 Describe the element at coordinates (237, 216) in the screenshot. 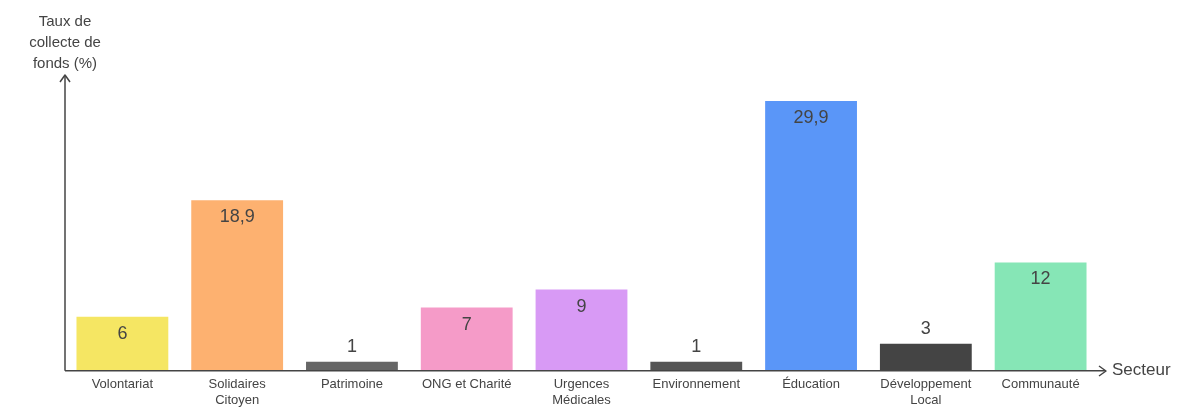

I see `data-label: 18,9` at that location.